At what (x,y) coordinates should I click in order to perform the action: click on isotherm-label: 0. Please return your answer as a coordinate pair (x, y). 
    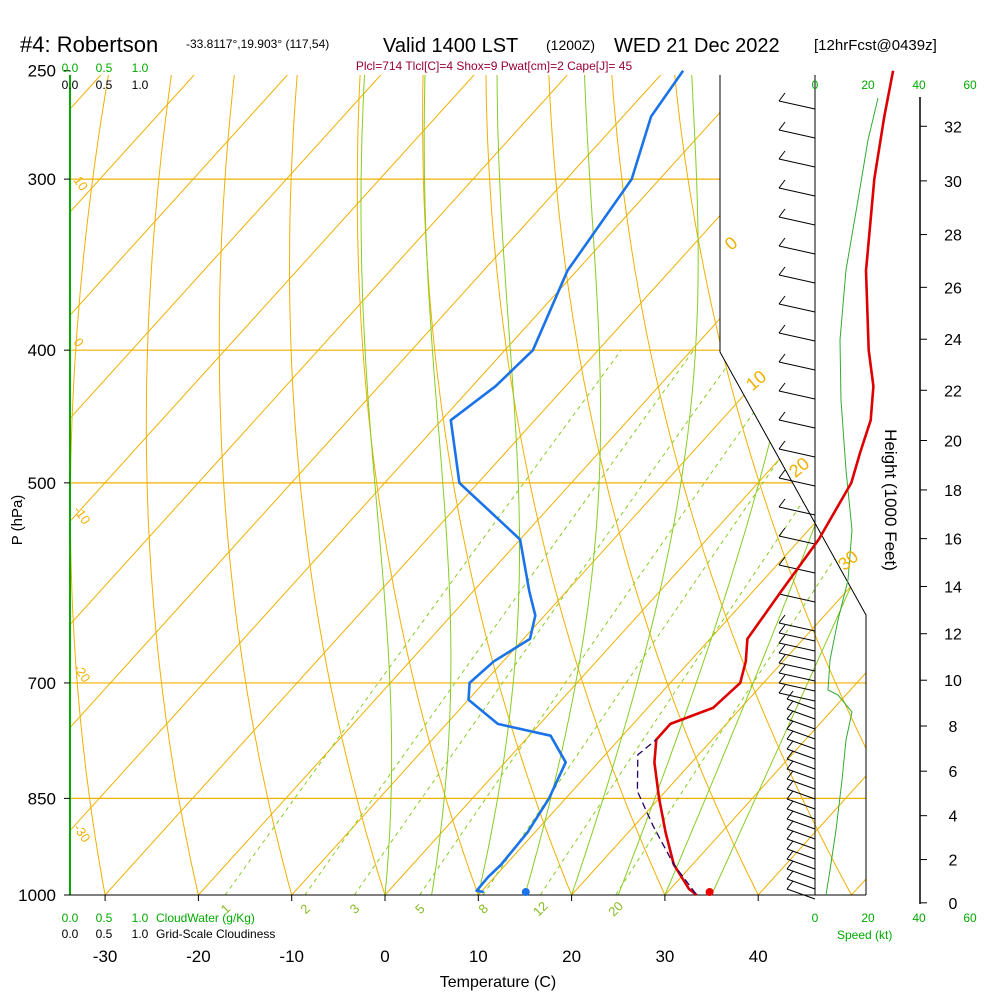
    Looking at the image, I should click on (79, 342).